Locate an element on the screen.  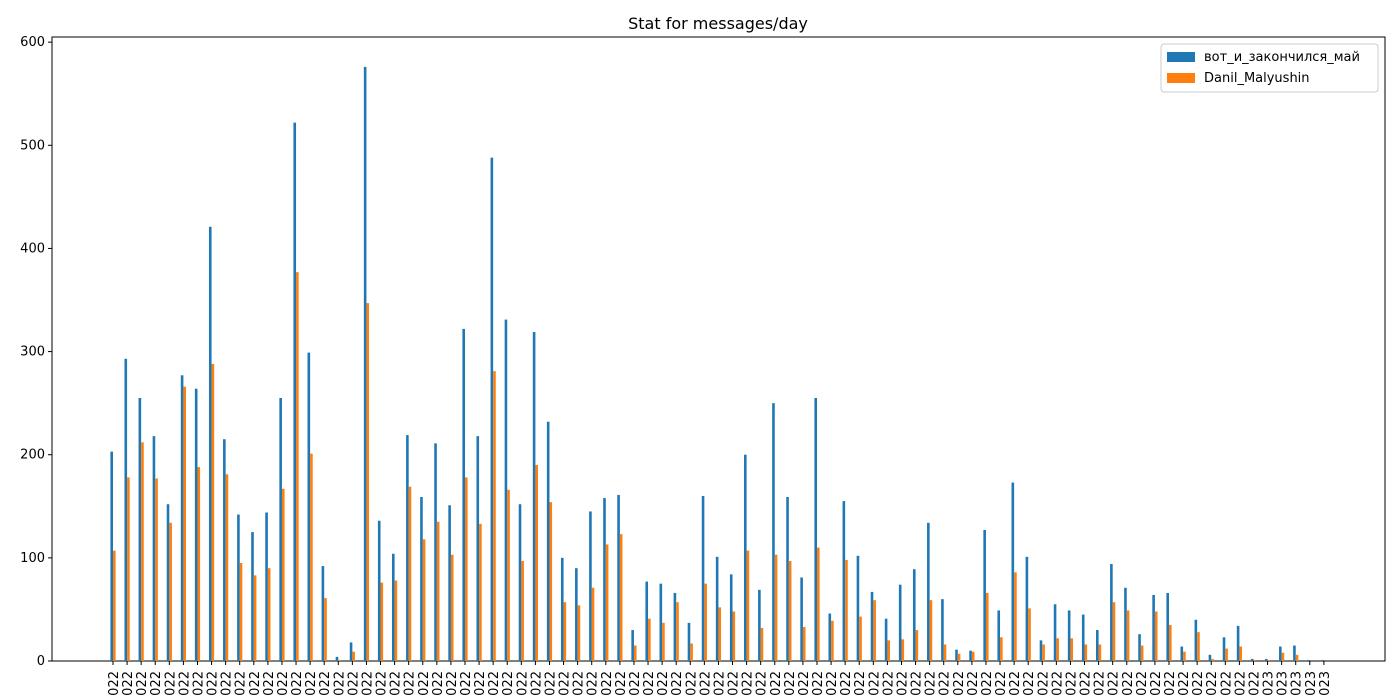
legend-swatch is located at coordinates (1181, 57).